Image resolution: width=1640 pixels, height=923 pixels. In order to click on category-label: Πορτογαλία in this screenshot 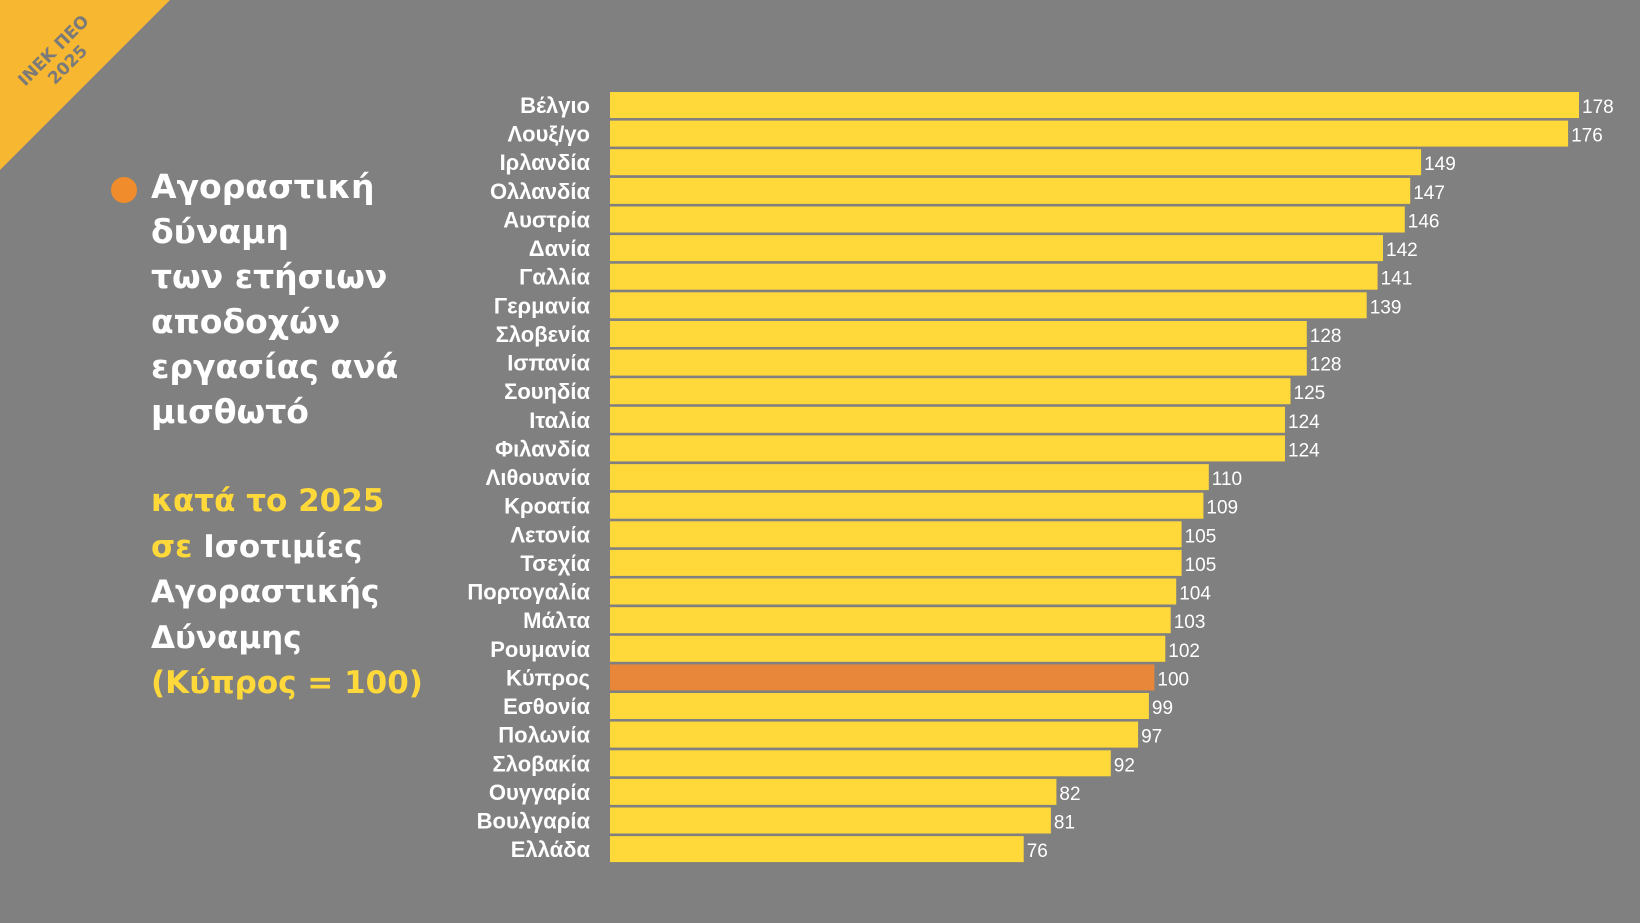, I will do `click(528, 592)`.